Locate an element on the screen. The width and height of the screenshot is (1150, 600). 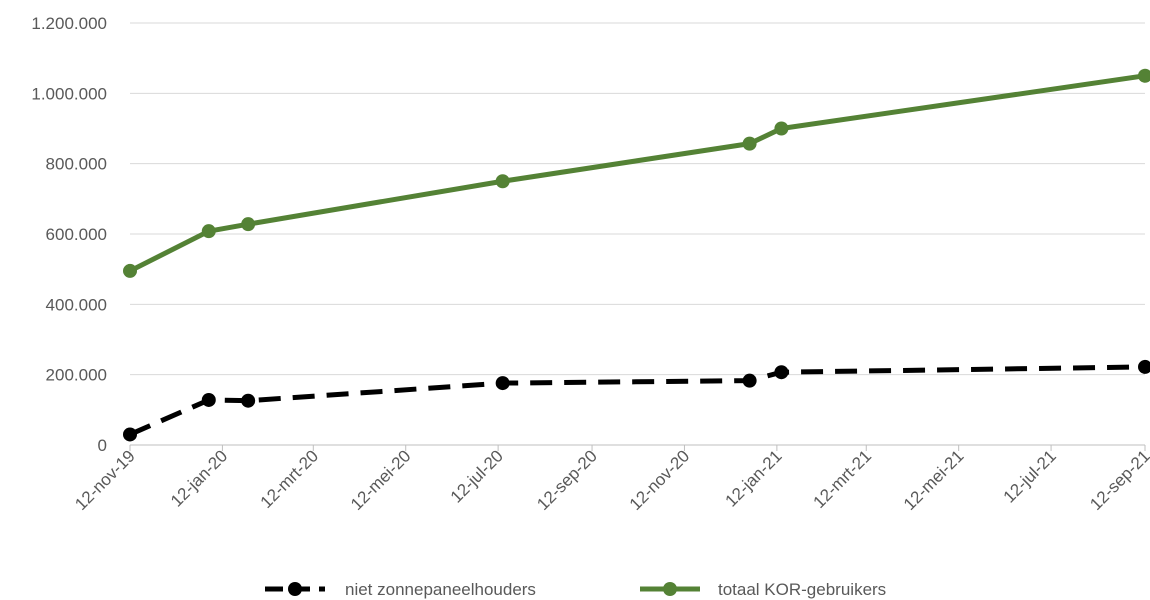
x-tick-label: 12-jul-21 is located at coordinates (1030, 476).